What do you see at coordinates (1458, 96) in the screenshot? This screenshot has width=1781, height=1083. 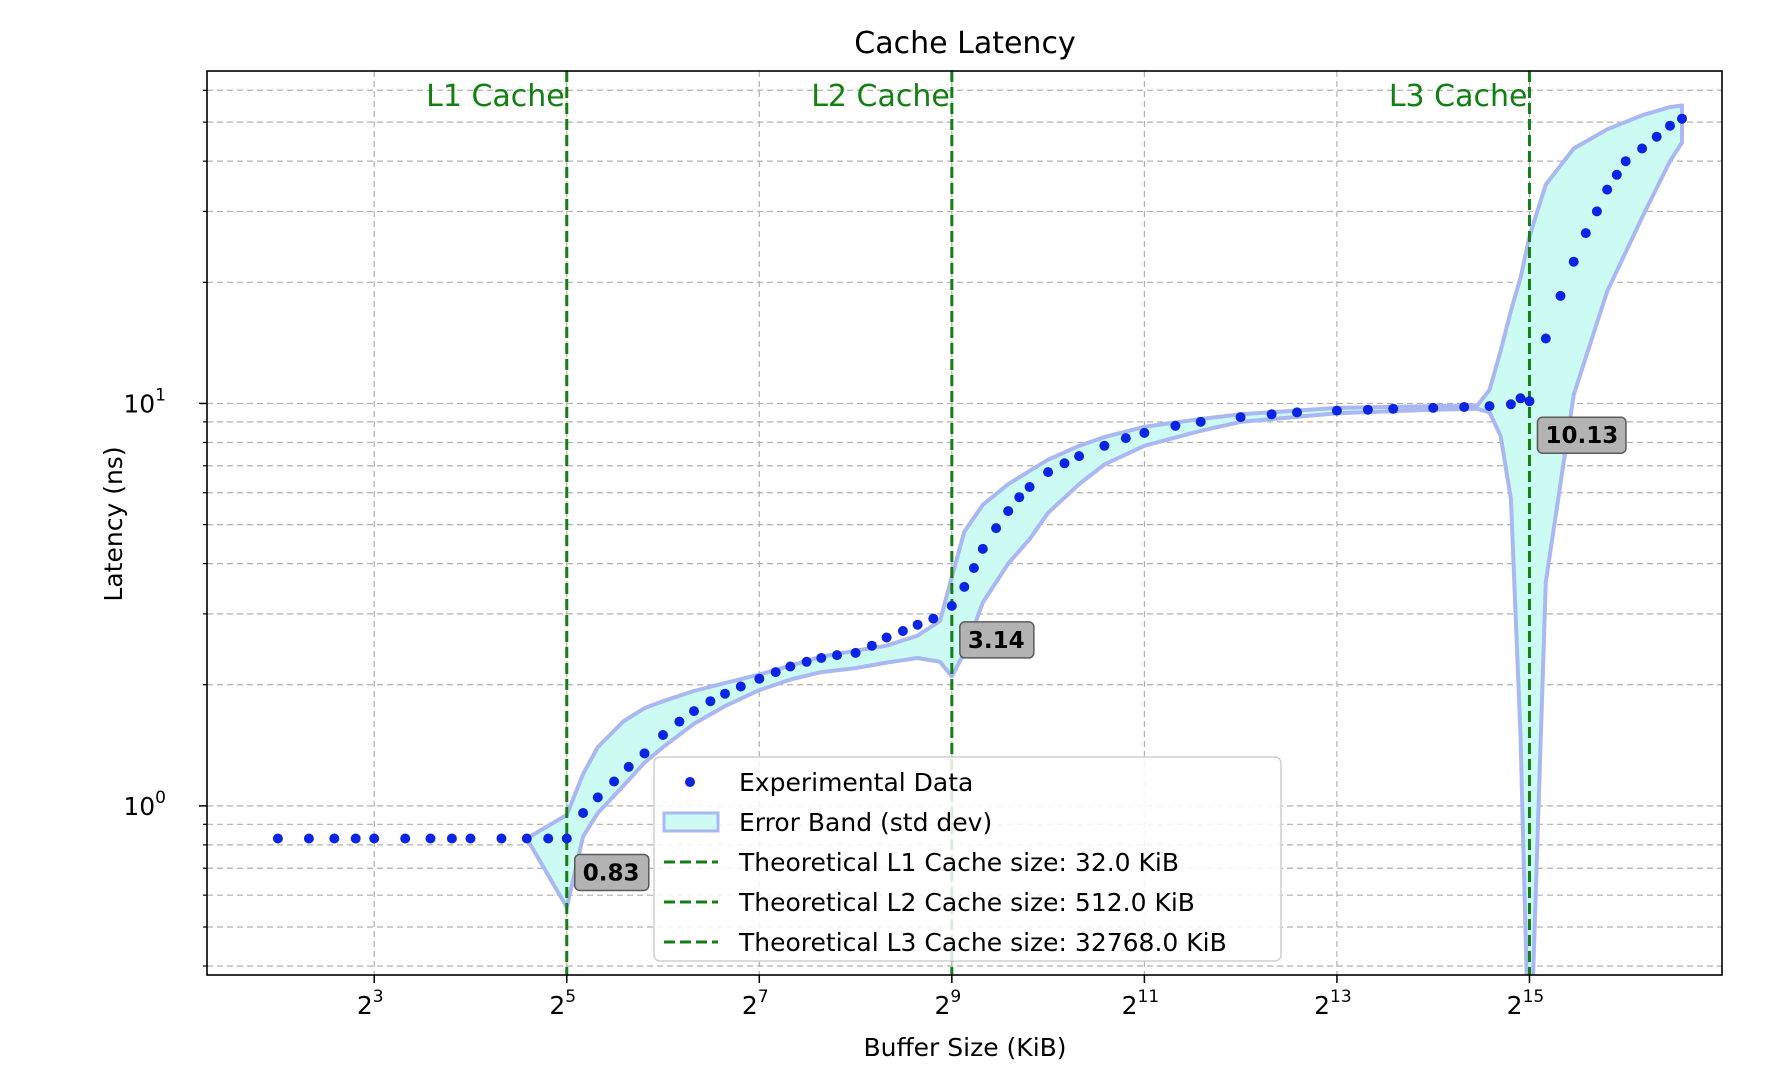 I see `cache-label: L3 Cache` at bounding box center [1458, 96].